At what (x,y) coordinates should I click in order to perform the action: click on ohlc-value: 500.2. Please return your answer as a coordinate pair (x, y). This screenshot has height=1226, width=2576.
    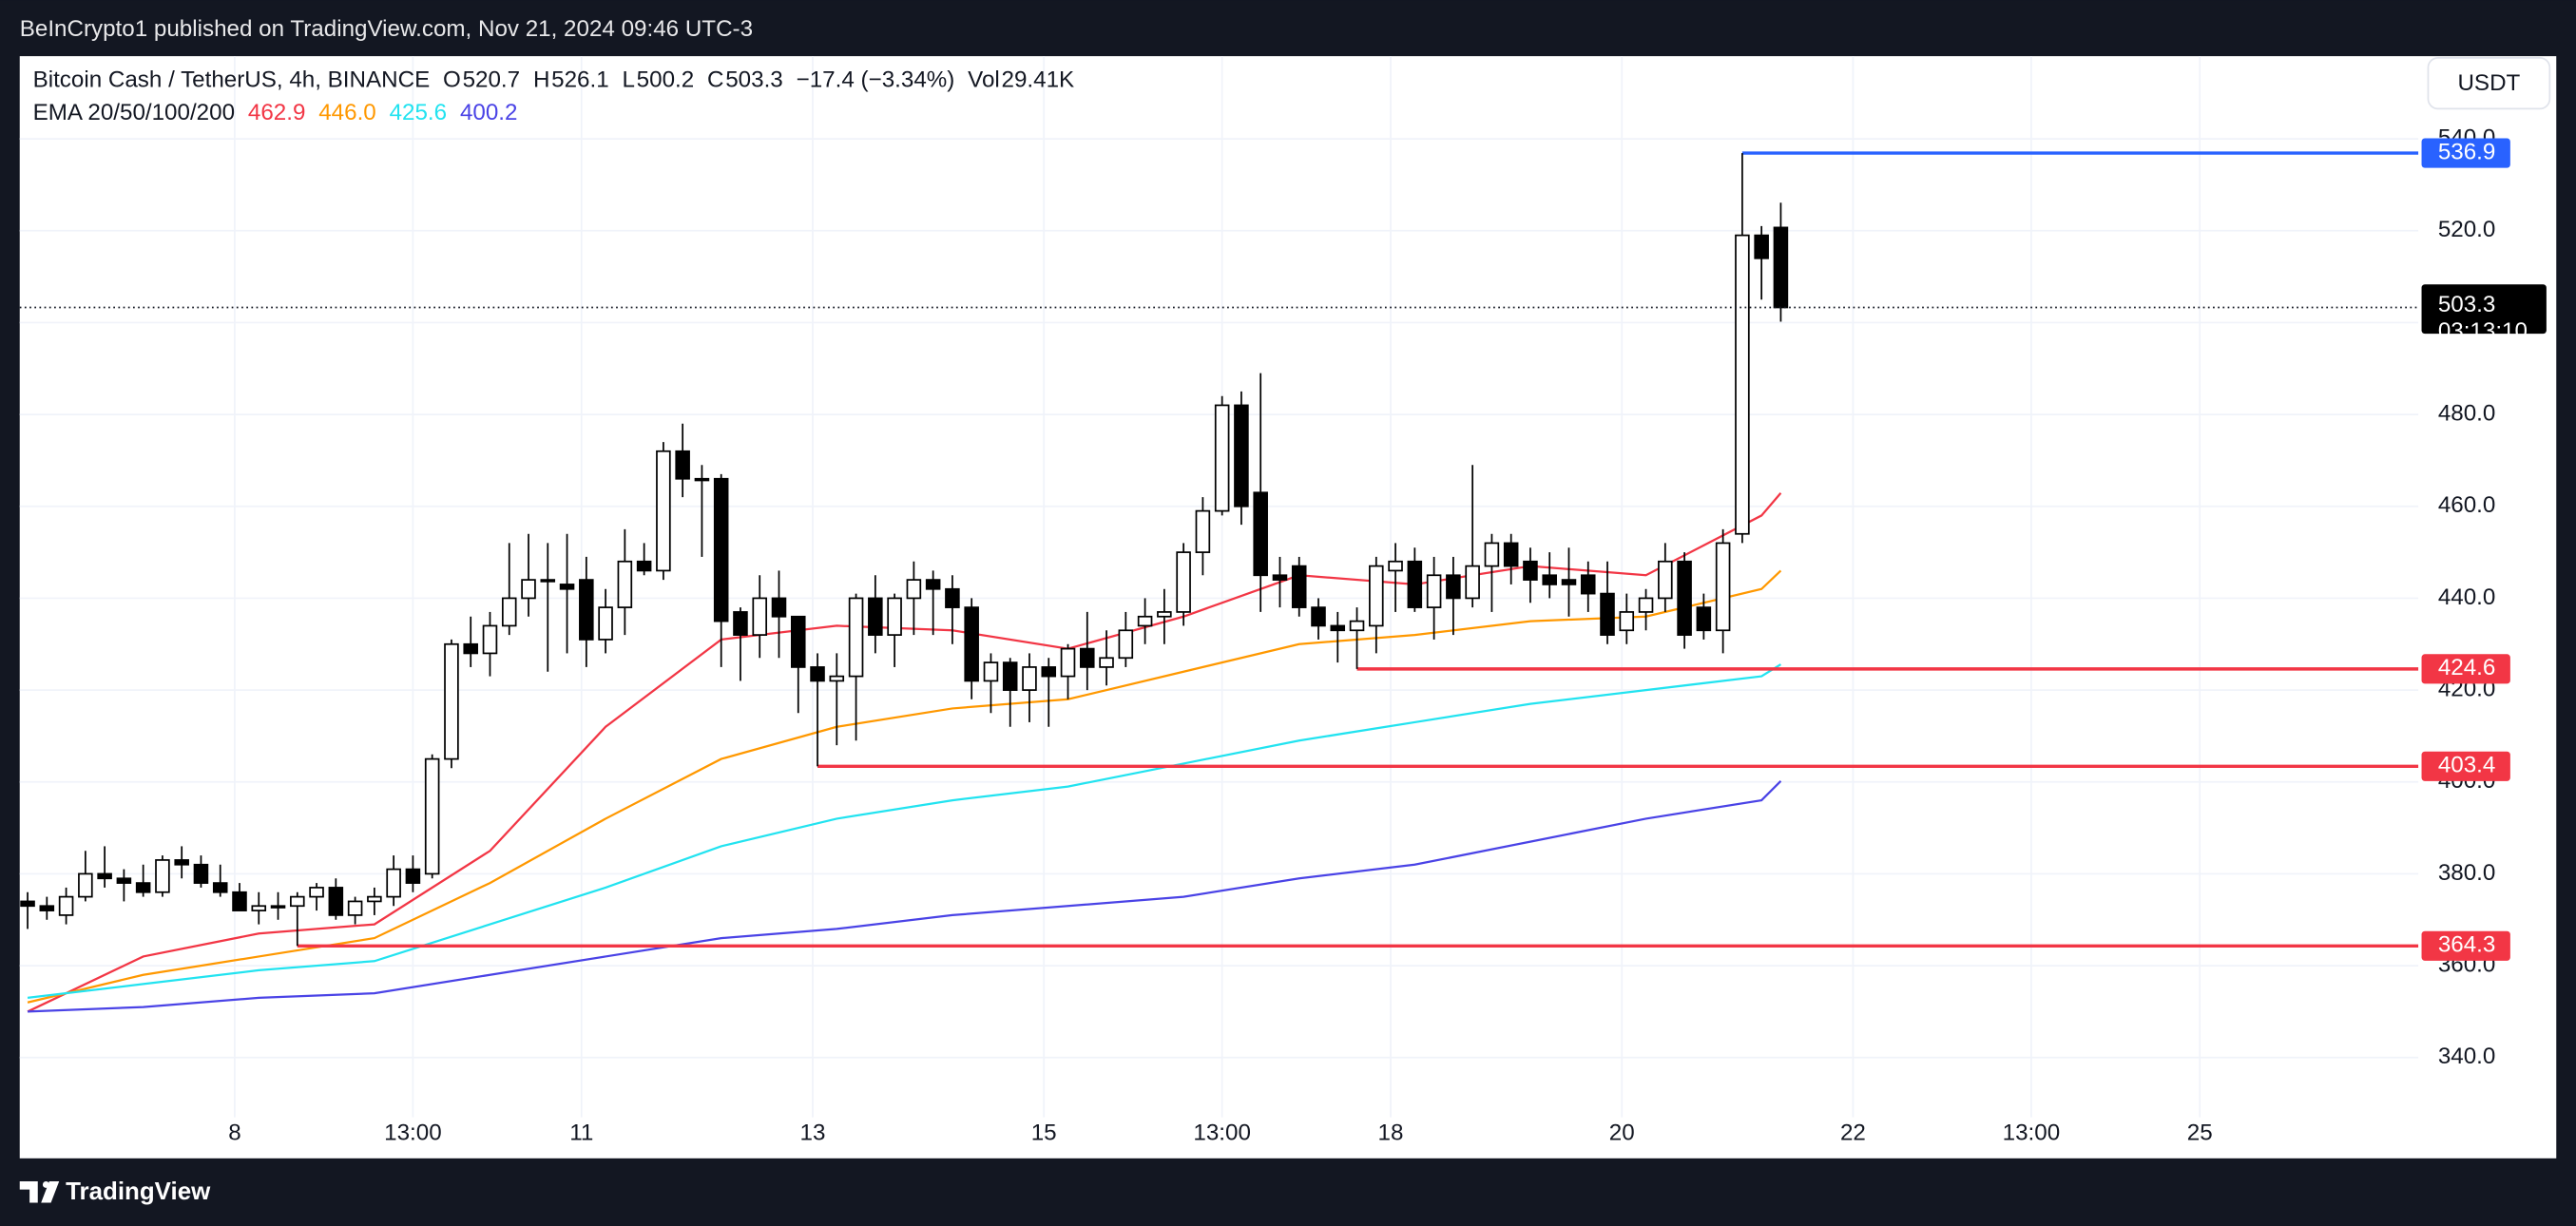
    Looking at the image, I should click on (666, 79).